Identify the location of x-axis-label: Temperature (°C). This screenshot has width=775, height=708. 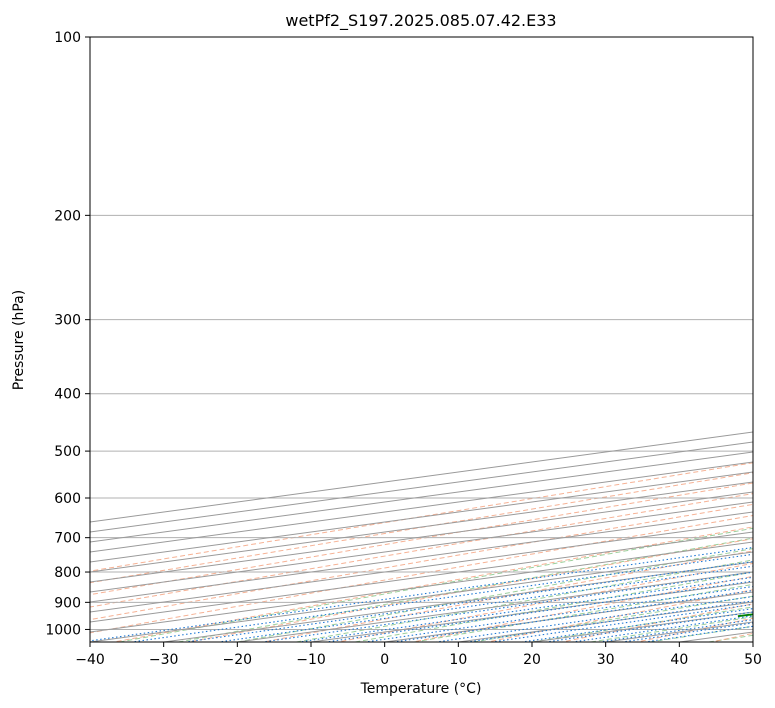
(421, 689).